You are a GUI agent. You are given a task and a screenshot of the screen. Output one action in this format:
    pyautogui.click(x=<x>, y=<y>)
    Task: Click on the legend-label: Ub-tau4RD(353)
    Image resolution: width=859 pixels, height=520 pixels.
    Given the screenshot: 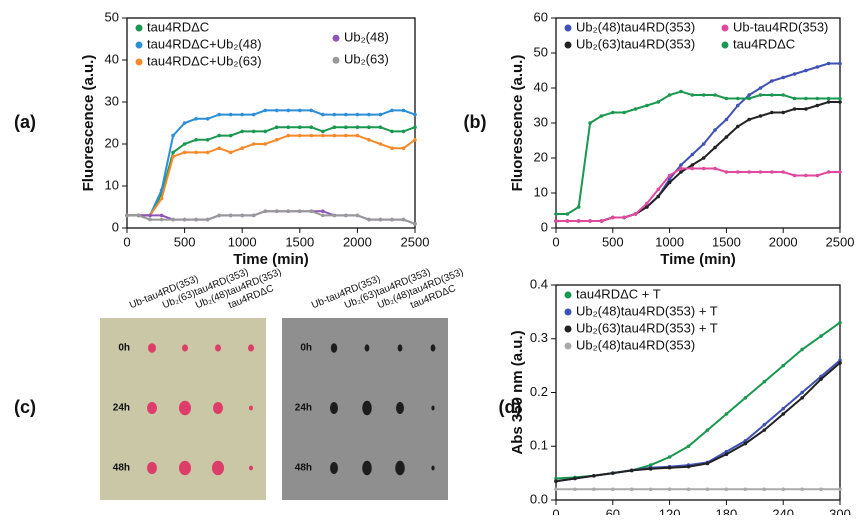 What is the action you would take?
    pyautogui.click(x=780, y=26)
    